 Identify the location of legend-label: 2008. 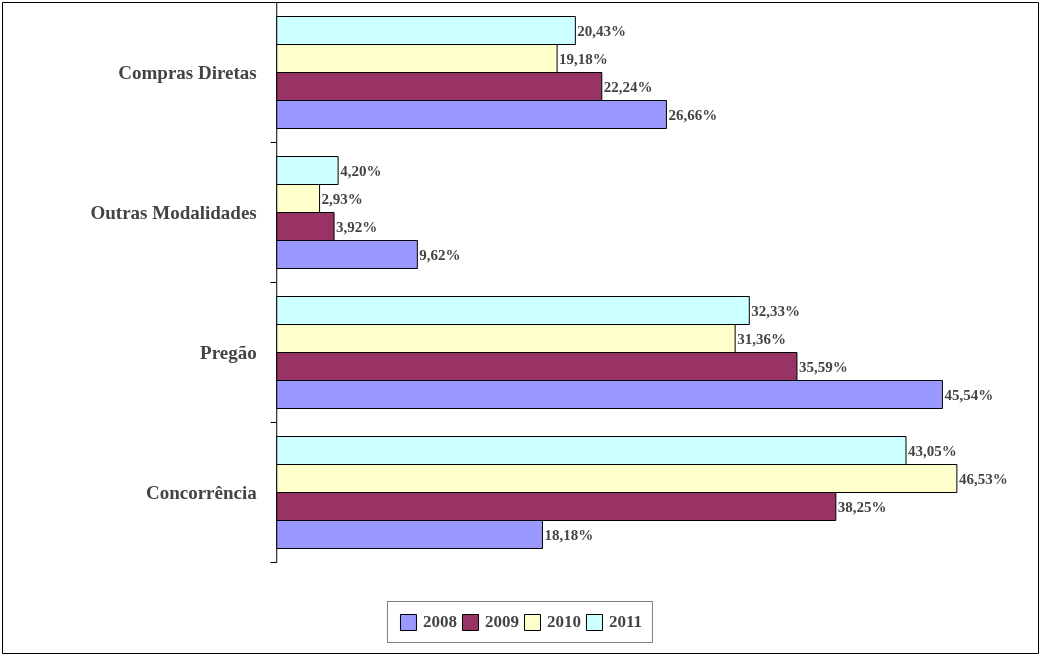
(439, 622).